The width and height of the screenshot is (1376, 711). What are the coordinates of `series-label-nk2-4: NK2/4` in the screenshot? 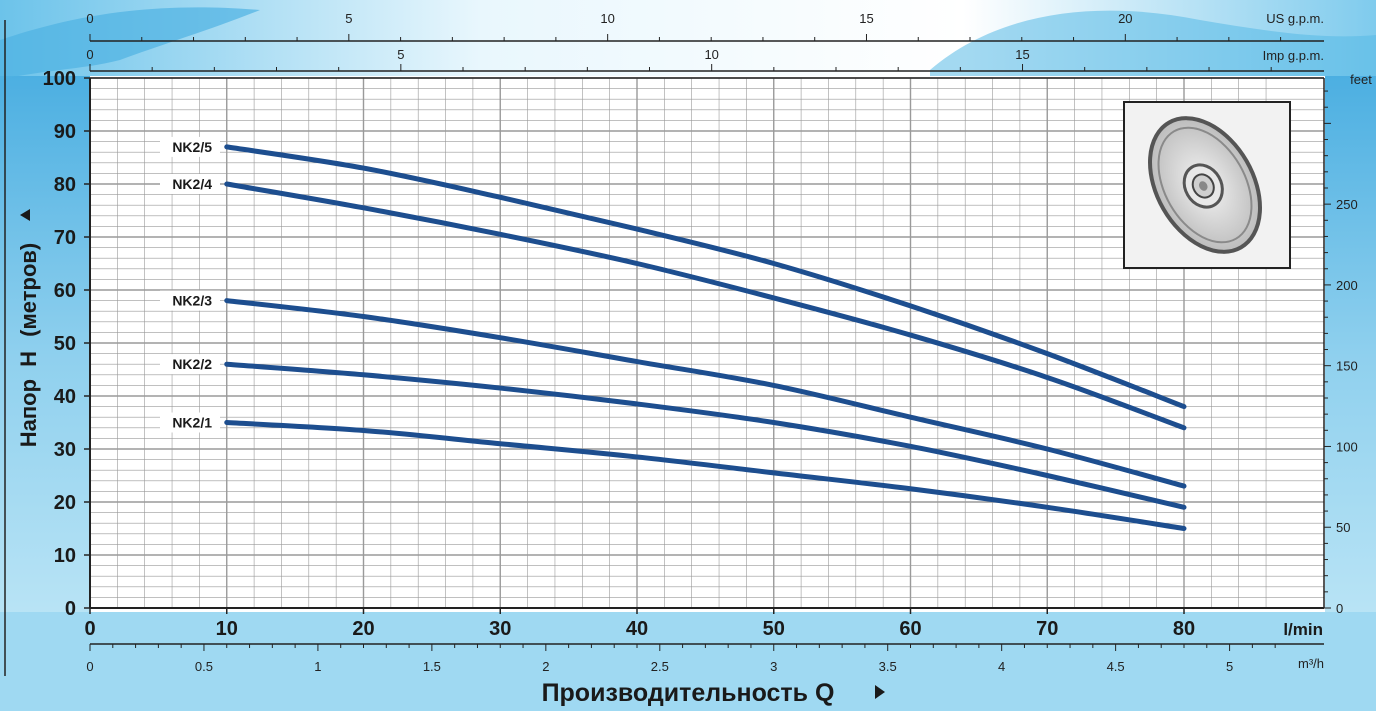 It's located at (192, 184).